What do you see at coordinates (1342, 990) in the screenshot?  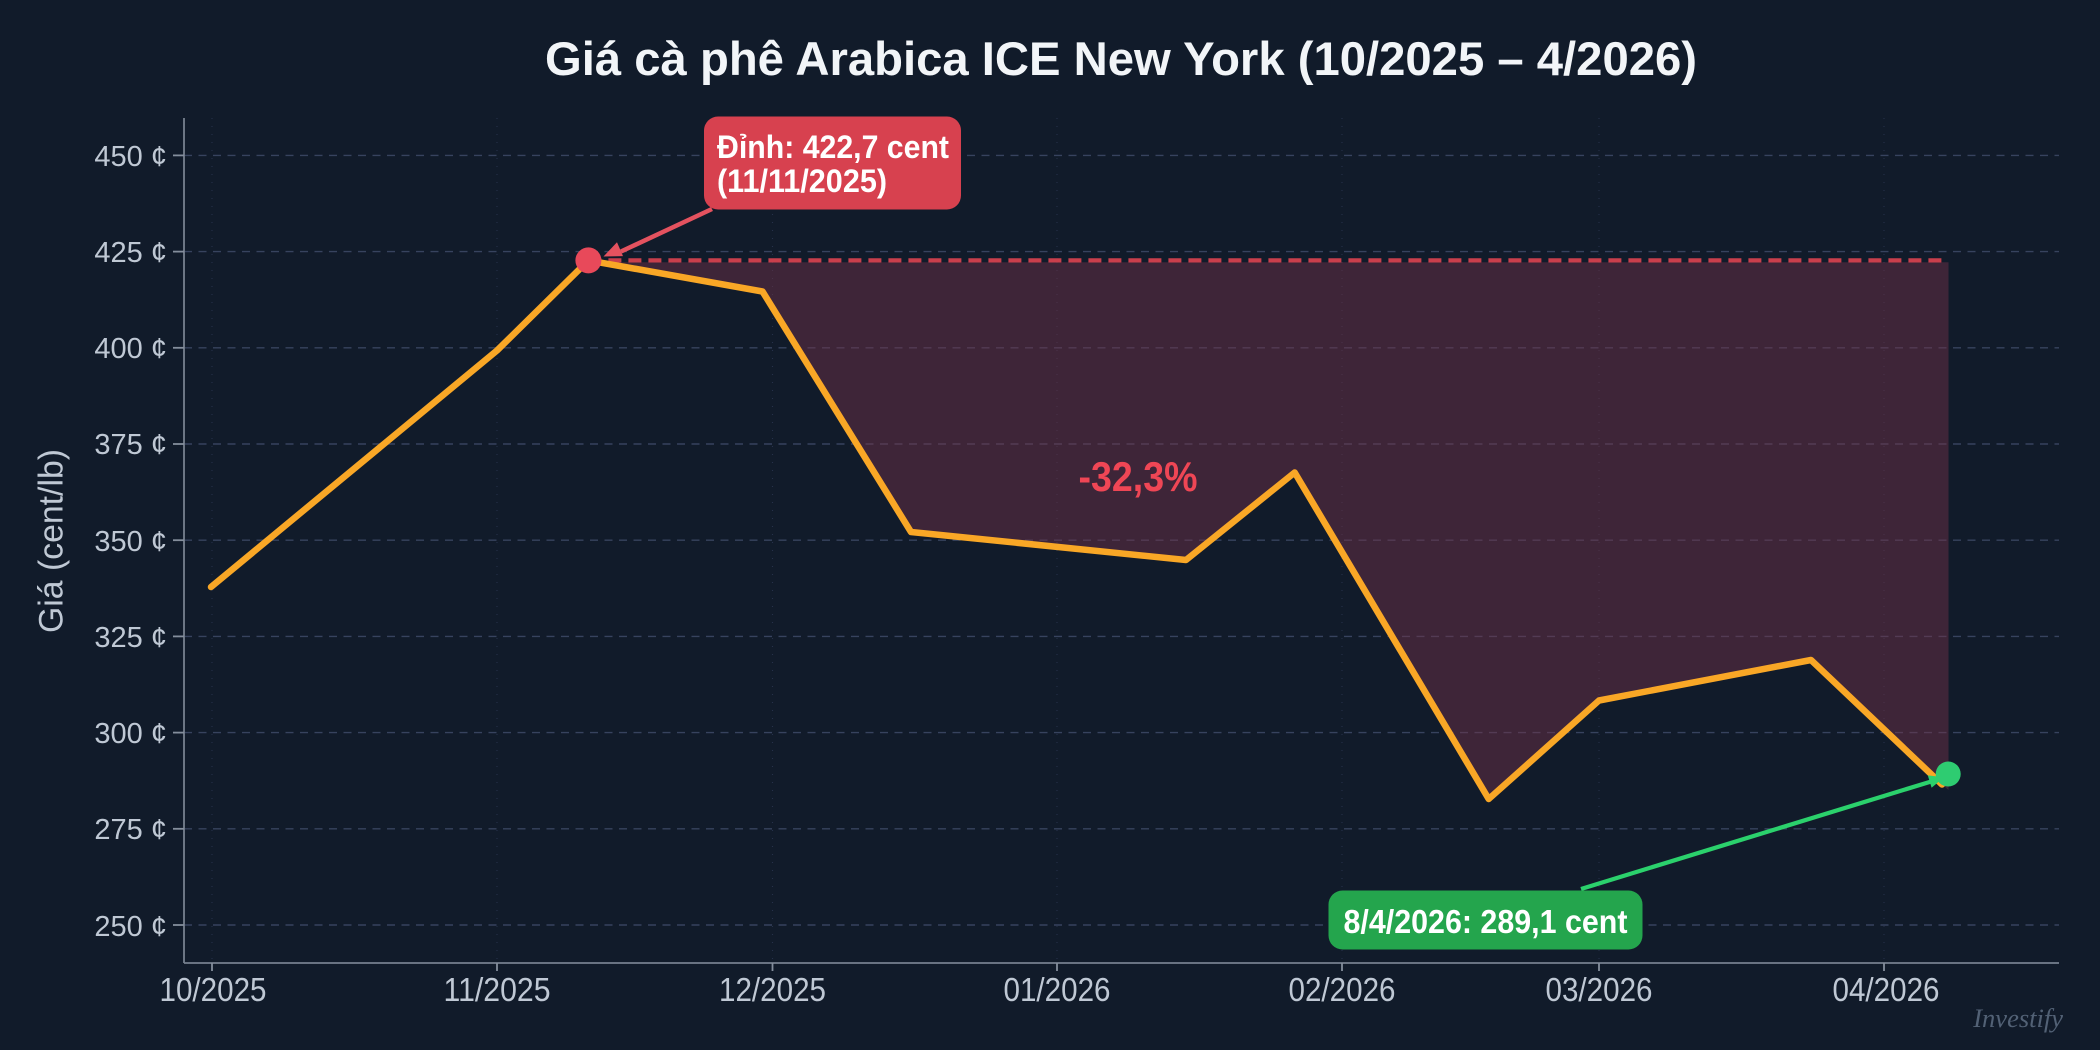 I see `svg-text: 02/2026` at bounding box center [1342, 990].